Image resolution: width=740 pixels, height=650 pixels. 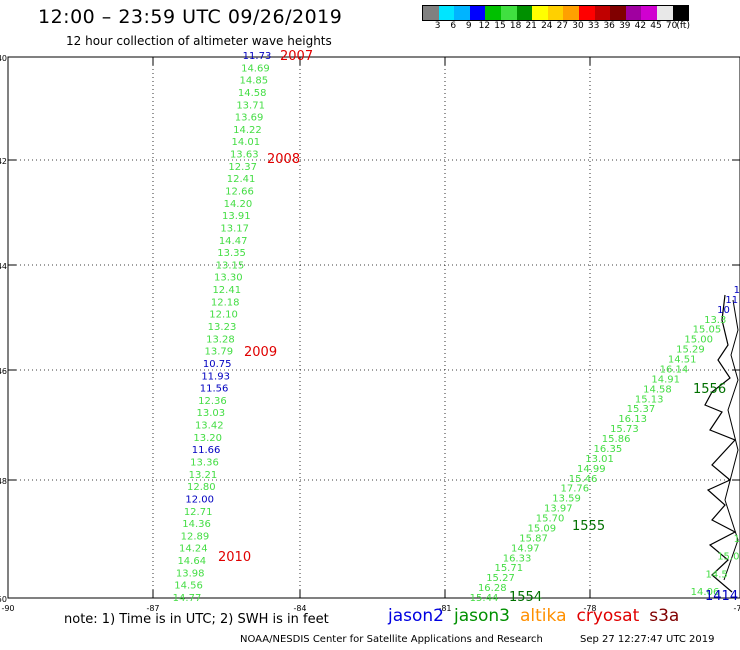 I want to click on wave-height-value: 16.13, so click(x=632, y=419).